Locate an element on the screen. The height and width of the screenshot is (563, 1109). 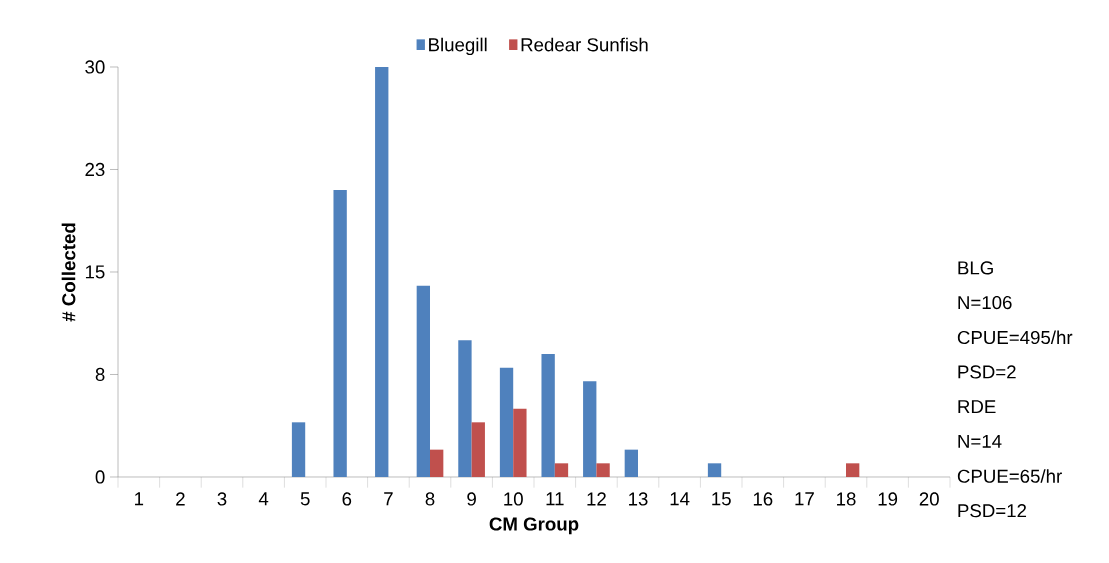
text: BLG is located at coordinates (975, 268).